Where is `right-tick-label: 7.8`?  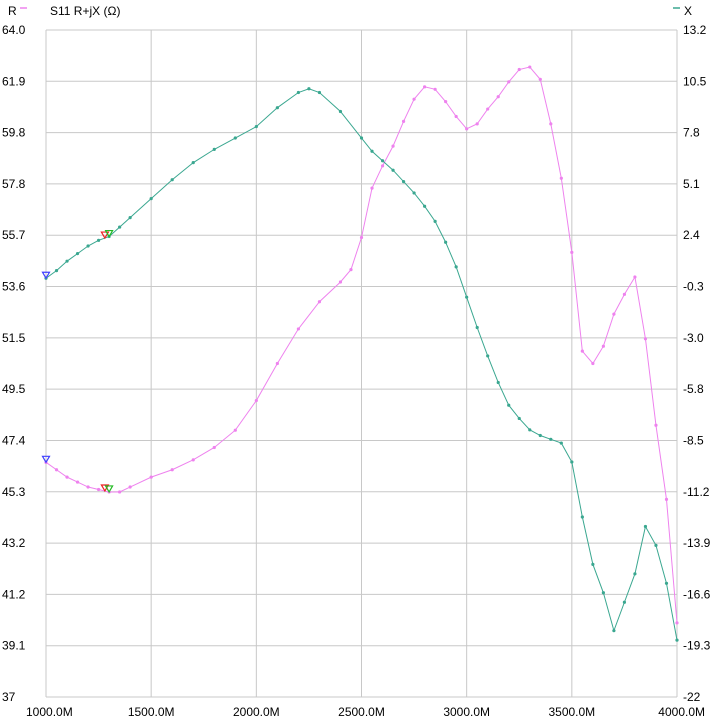 right-tick-label: 7.8 is located at coordinates (691, 133).